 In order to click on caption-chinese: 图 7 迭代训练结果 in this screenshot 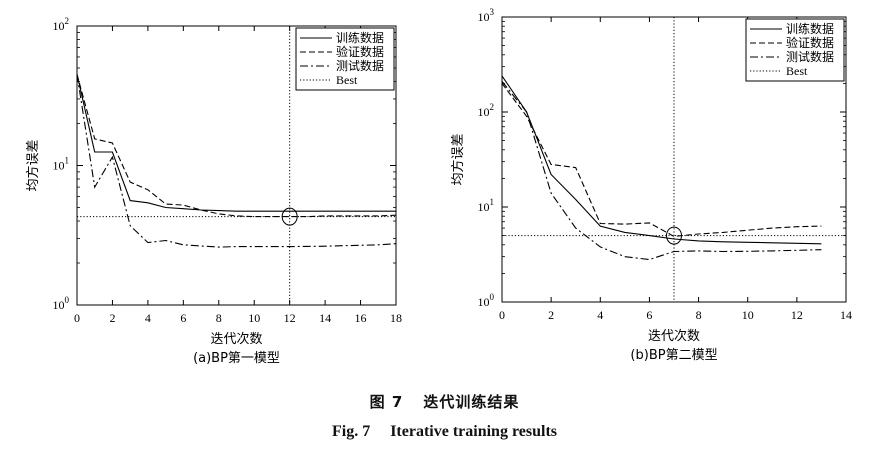, I will do `click(444, 401)`.